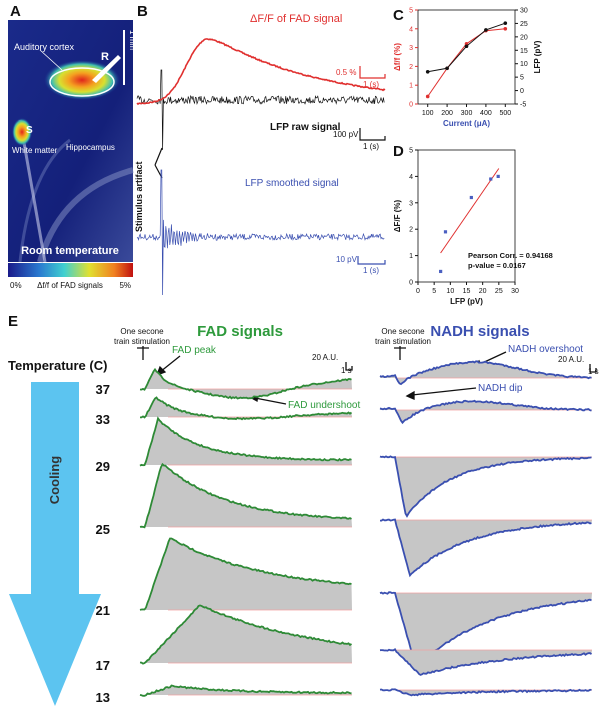  What do you see at coordinates (346, 370) in the screenshot?
I see `scale-label: 1 s` at bounding box center [346, 370].